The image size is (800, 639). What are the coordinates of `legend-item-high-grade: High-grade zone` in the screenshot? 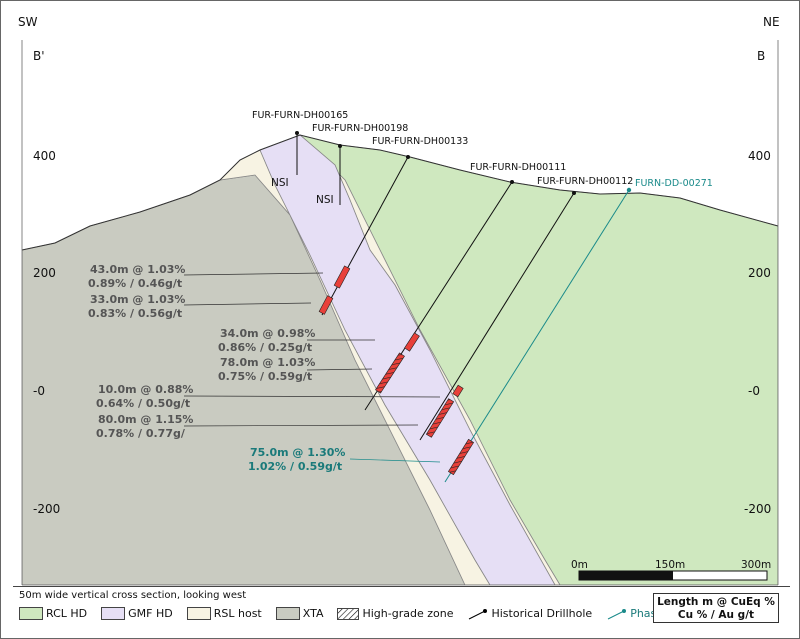 It's located at (395, 613).